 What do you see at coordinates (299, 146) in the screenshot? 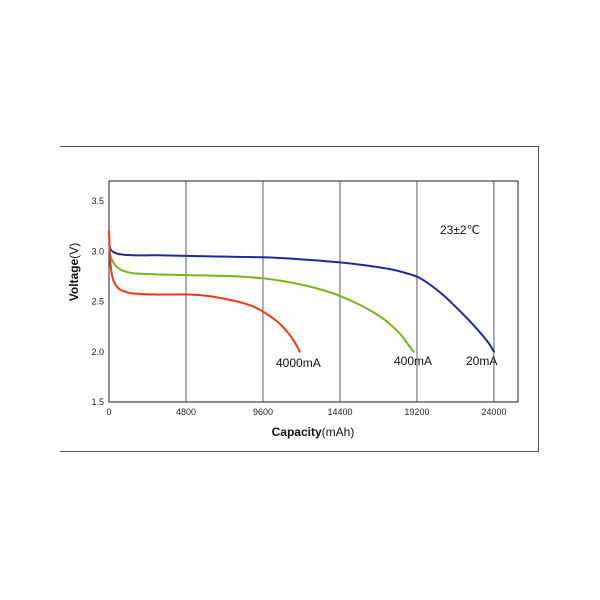
I see `frame-top-border` at bounding box center [299, 146].